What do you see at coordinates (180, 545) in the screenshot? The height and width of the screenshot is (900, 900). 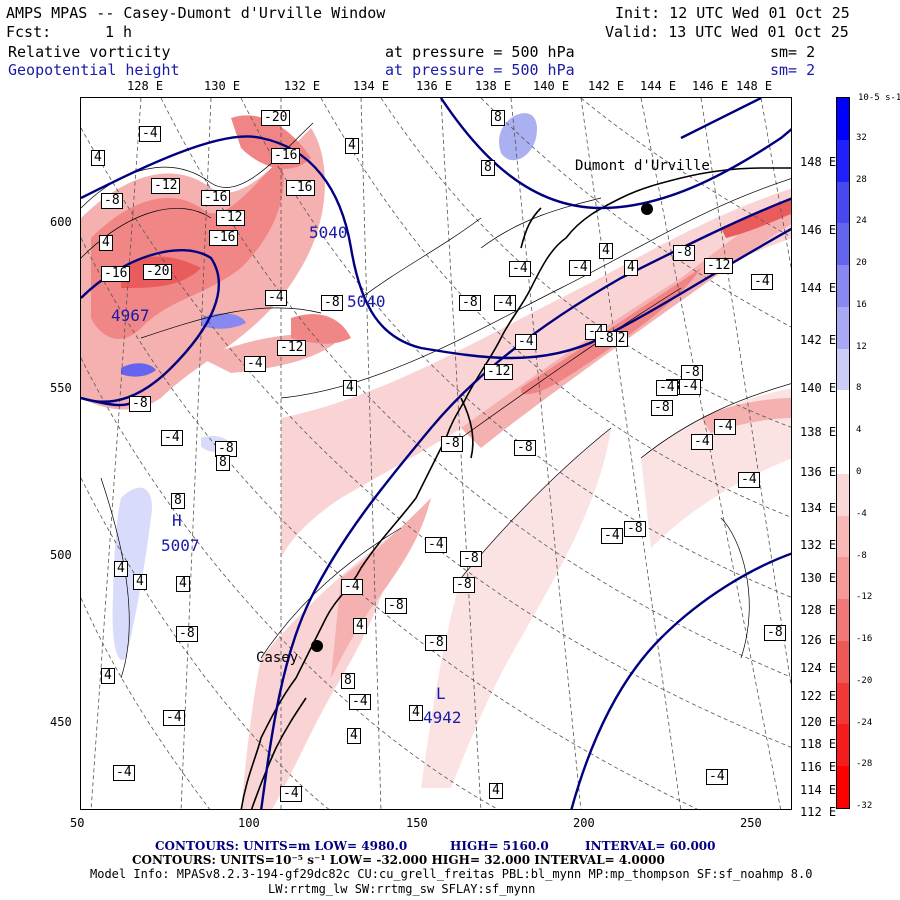 I see `high-value: 5007` at bounding box center [180, 545].